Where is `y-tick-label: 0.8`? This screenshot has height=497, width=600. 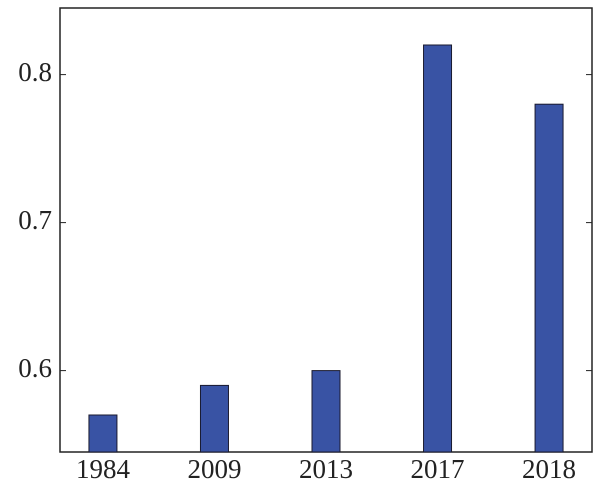
y-tick-label: 0.8 is located at coordinates (35, 72).